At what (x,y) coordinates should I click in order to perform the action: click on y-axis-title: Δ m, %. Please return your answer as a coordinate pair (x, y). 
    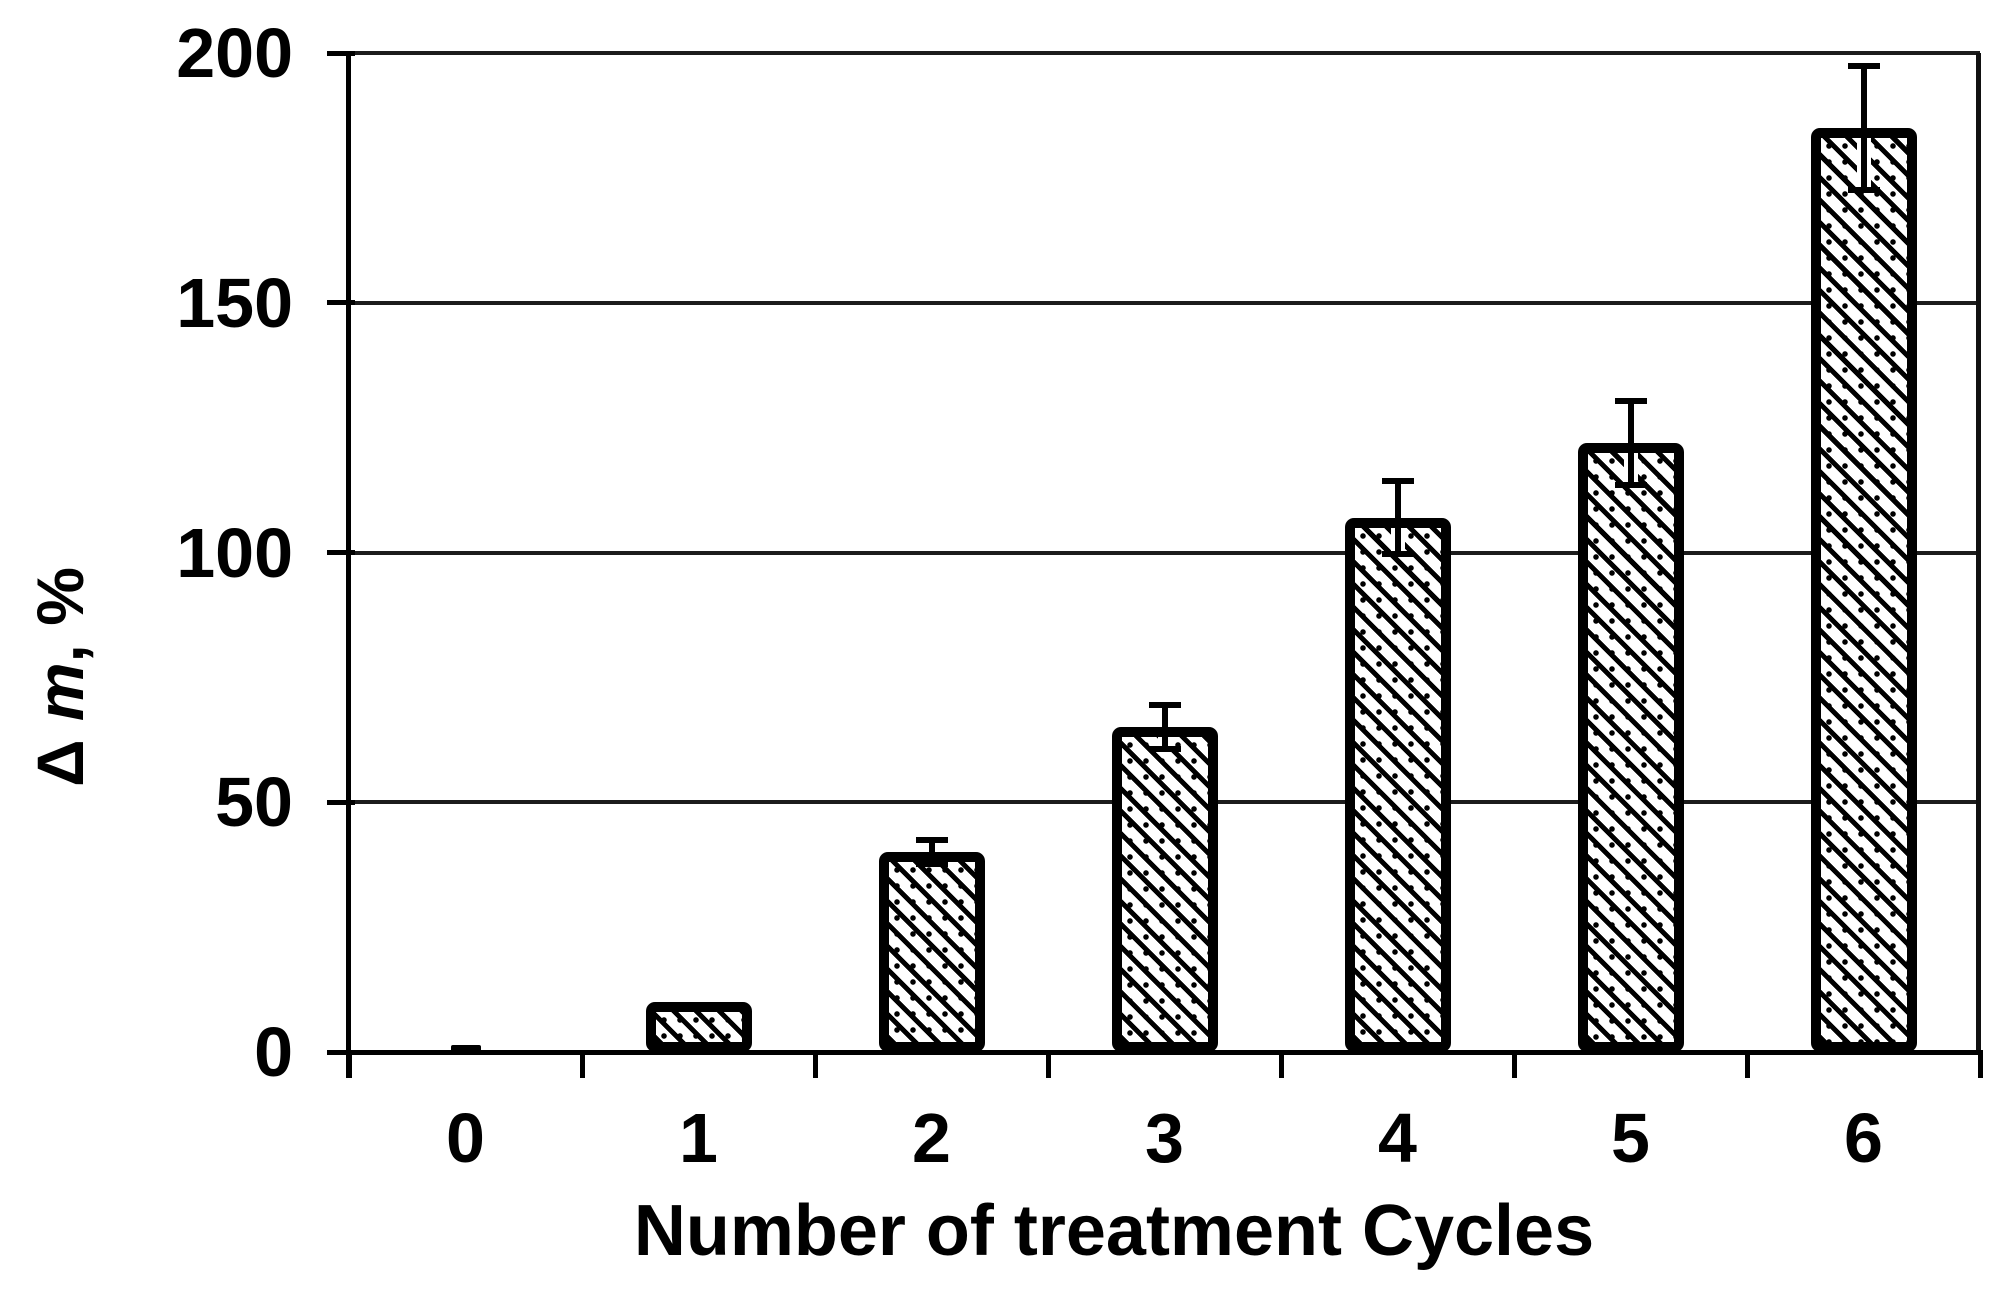
    Looking at the image, I should click on (60, 677).